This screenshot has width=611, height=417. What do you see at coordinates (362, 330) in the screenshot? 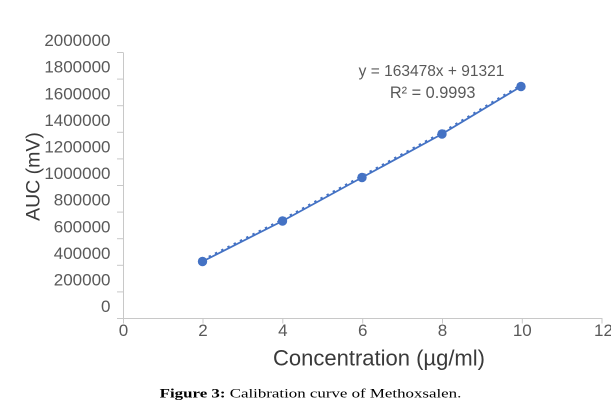
I see `svg-text: 6` at bounding box center [362, 330].